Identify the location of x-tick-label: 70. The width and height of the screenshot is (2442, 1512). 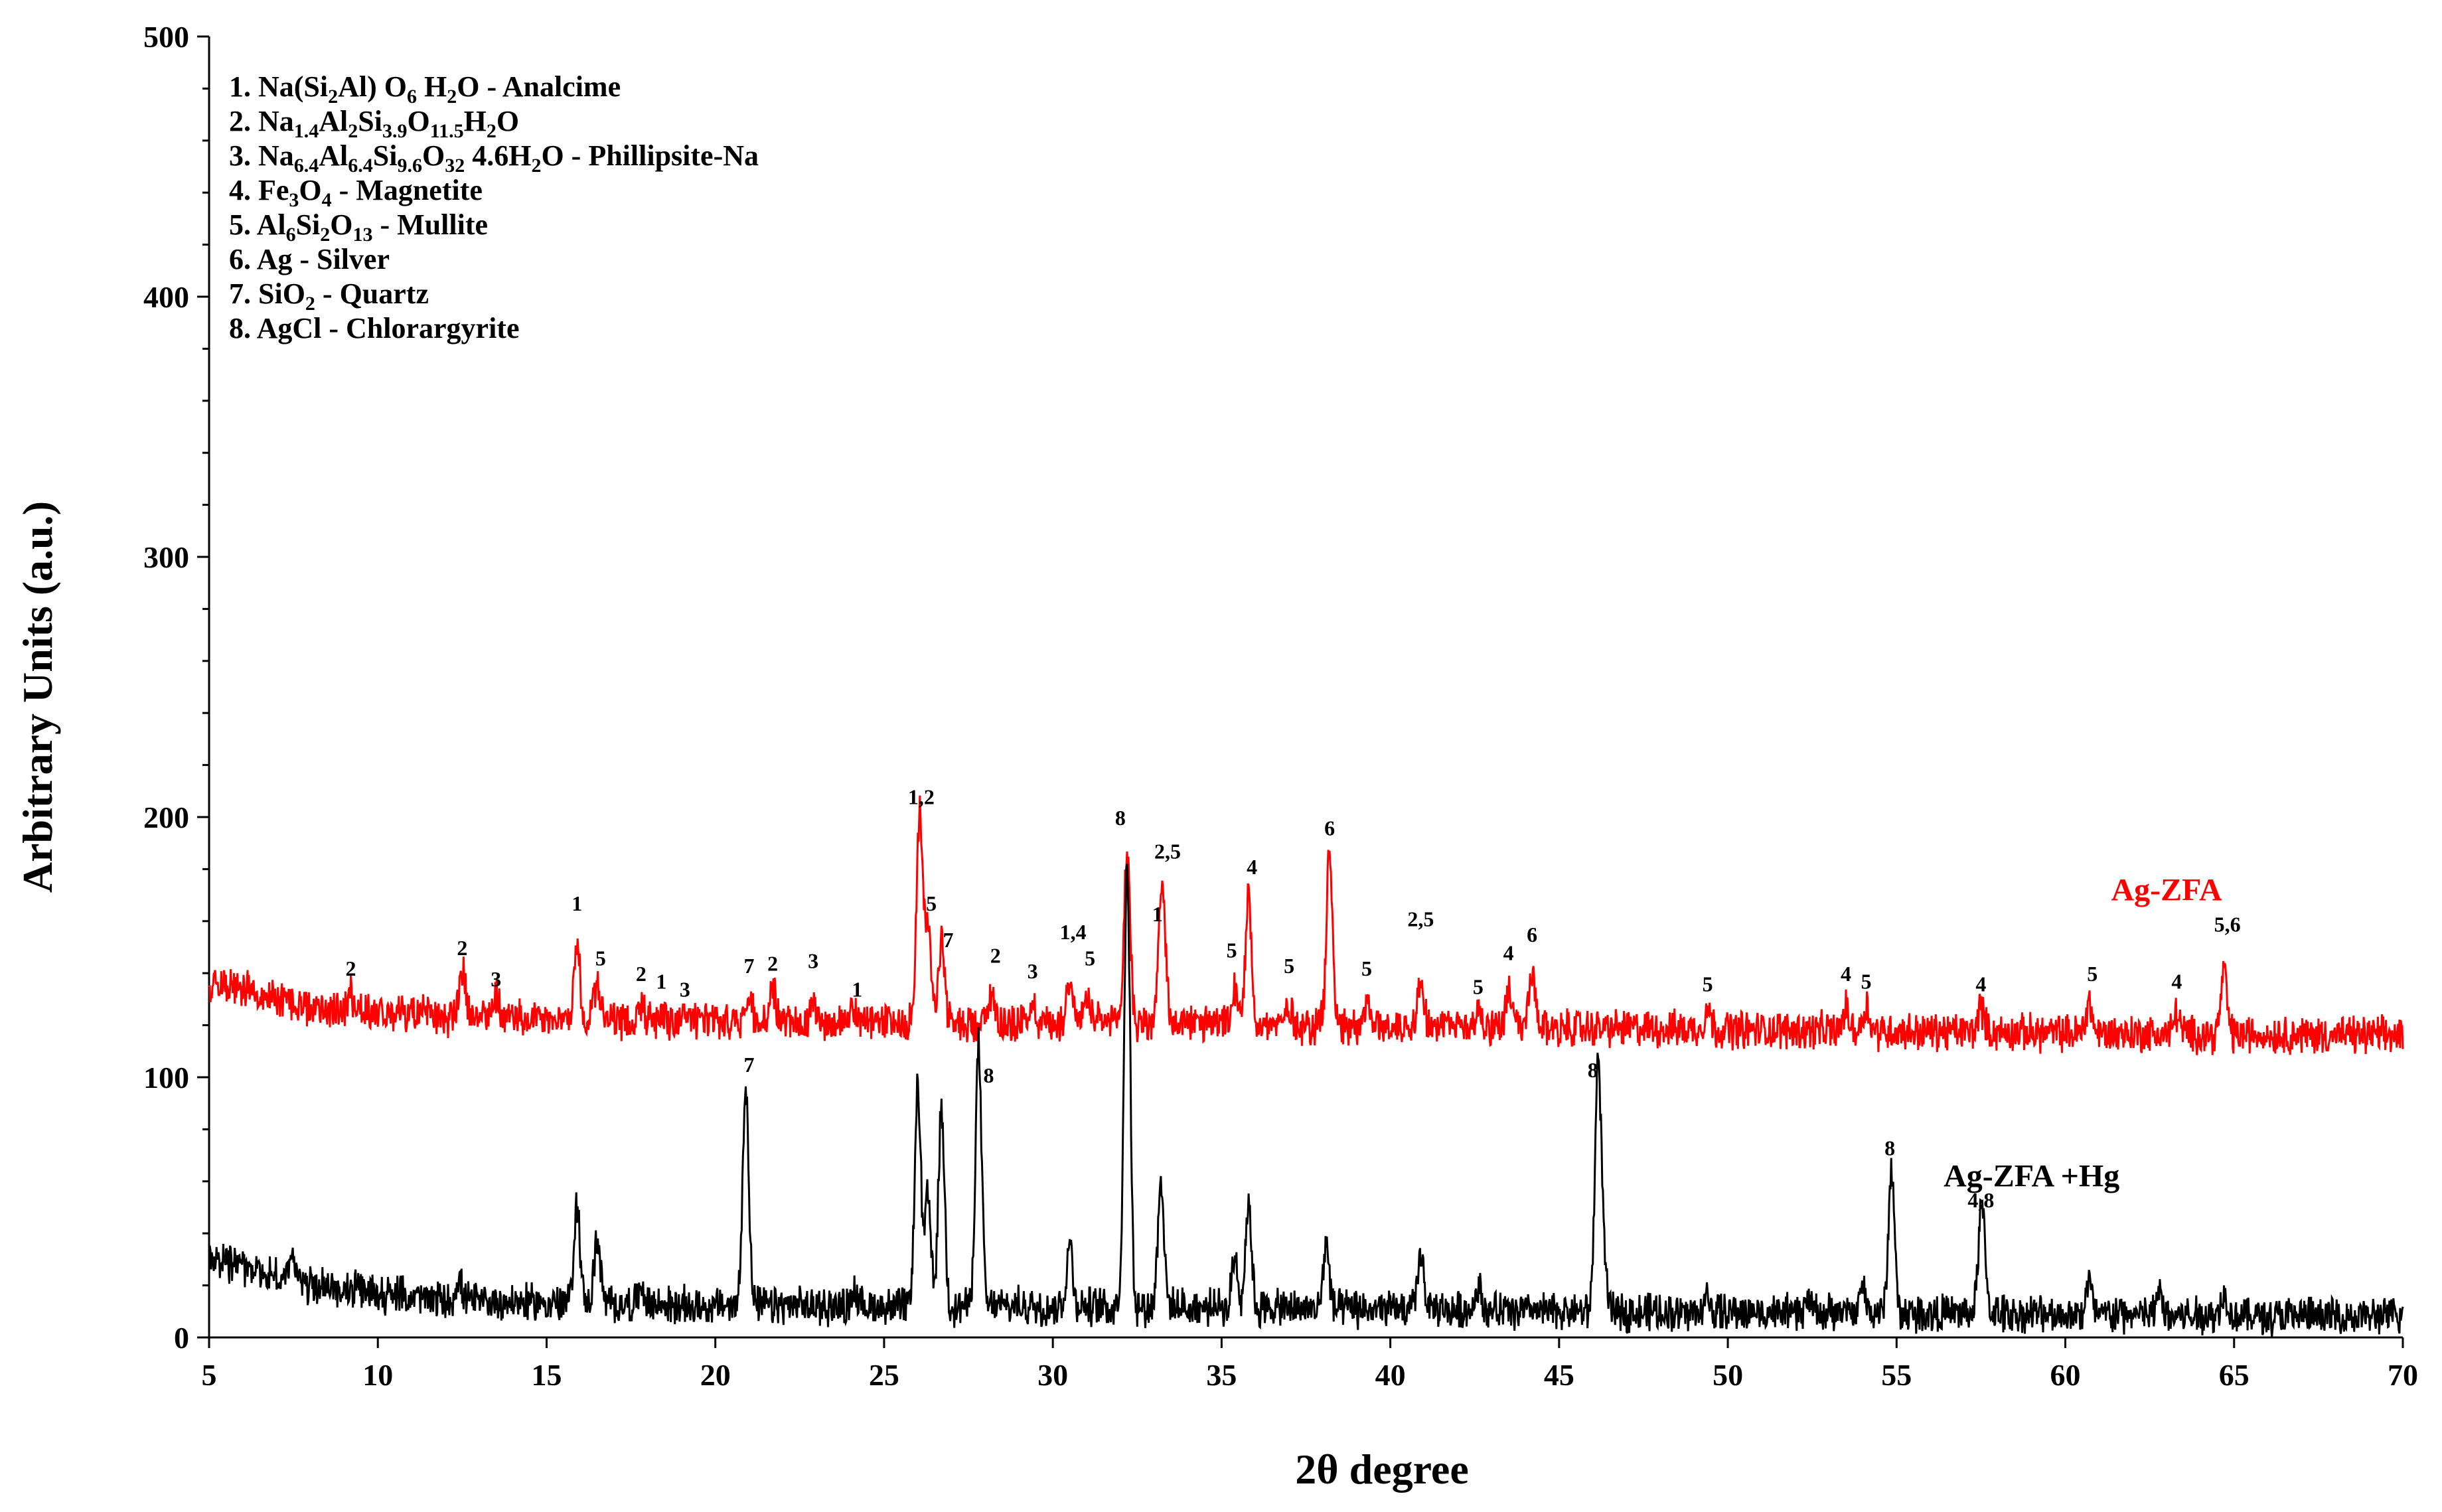
(2403, 1375).